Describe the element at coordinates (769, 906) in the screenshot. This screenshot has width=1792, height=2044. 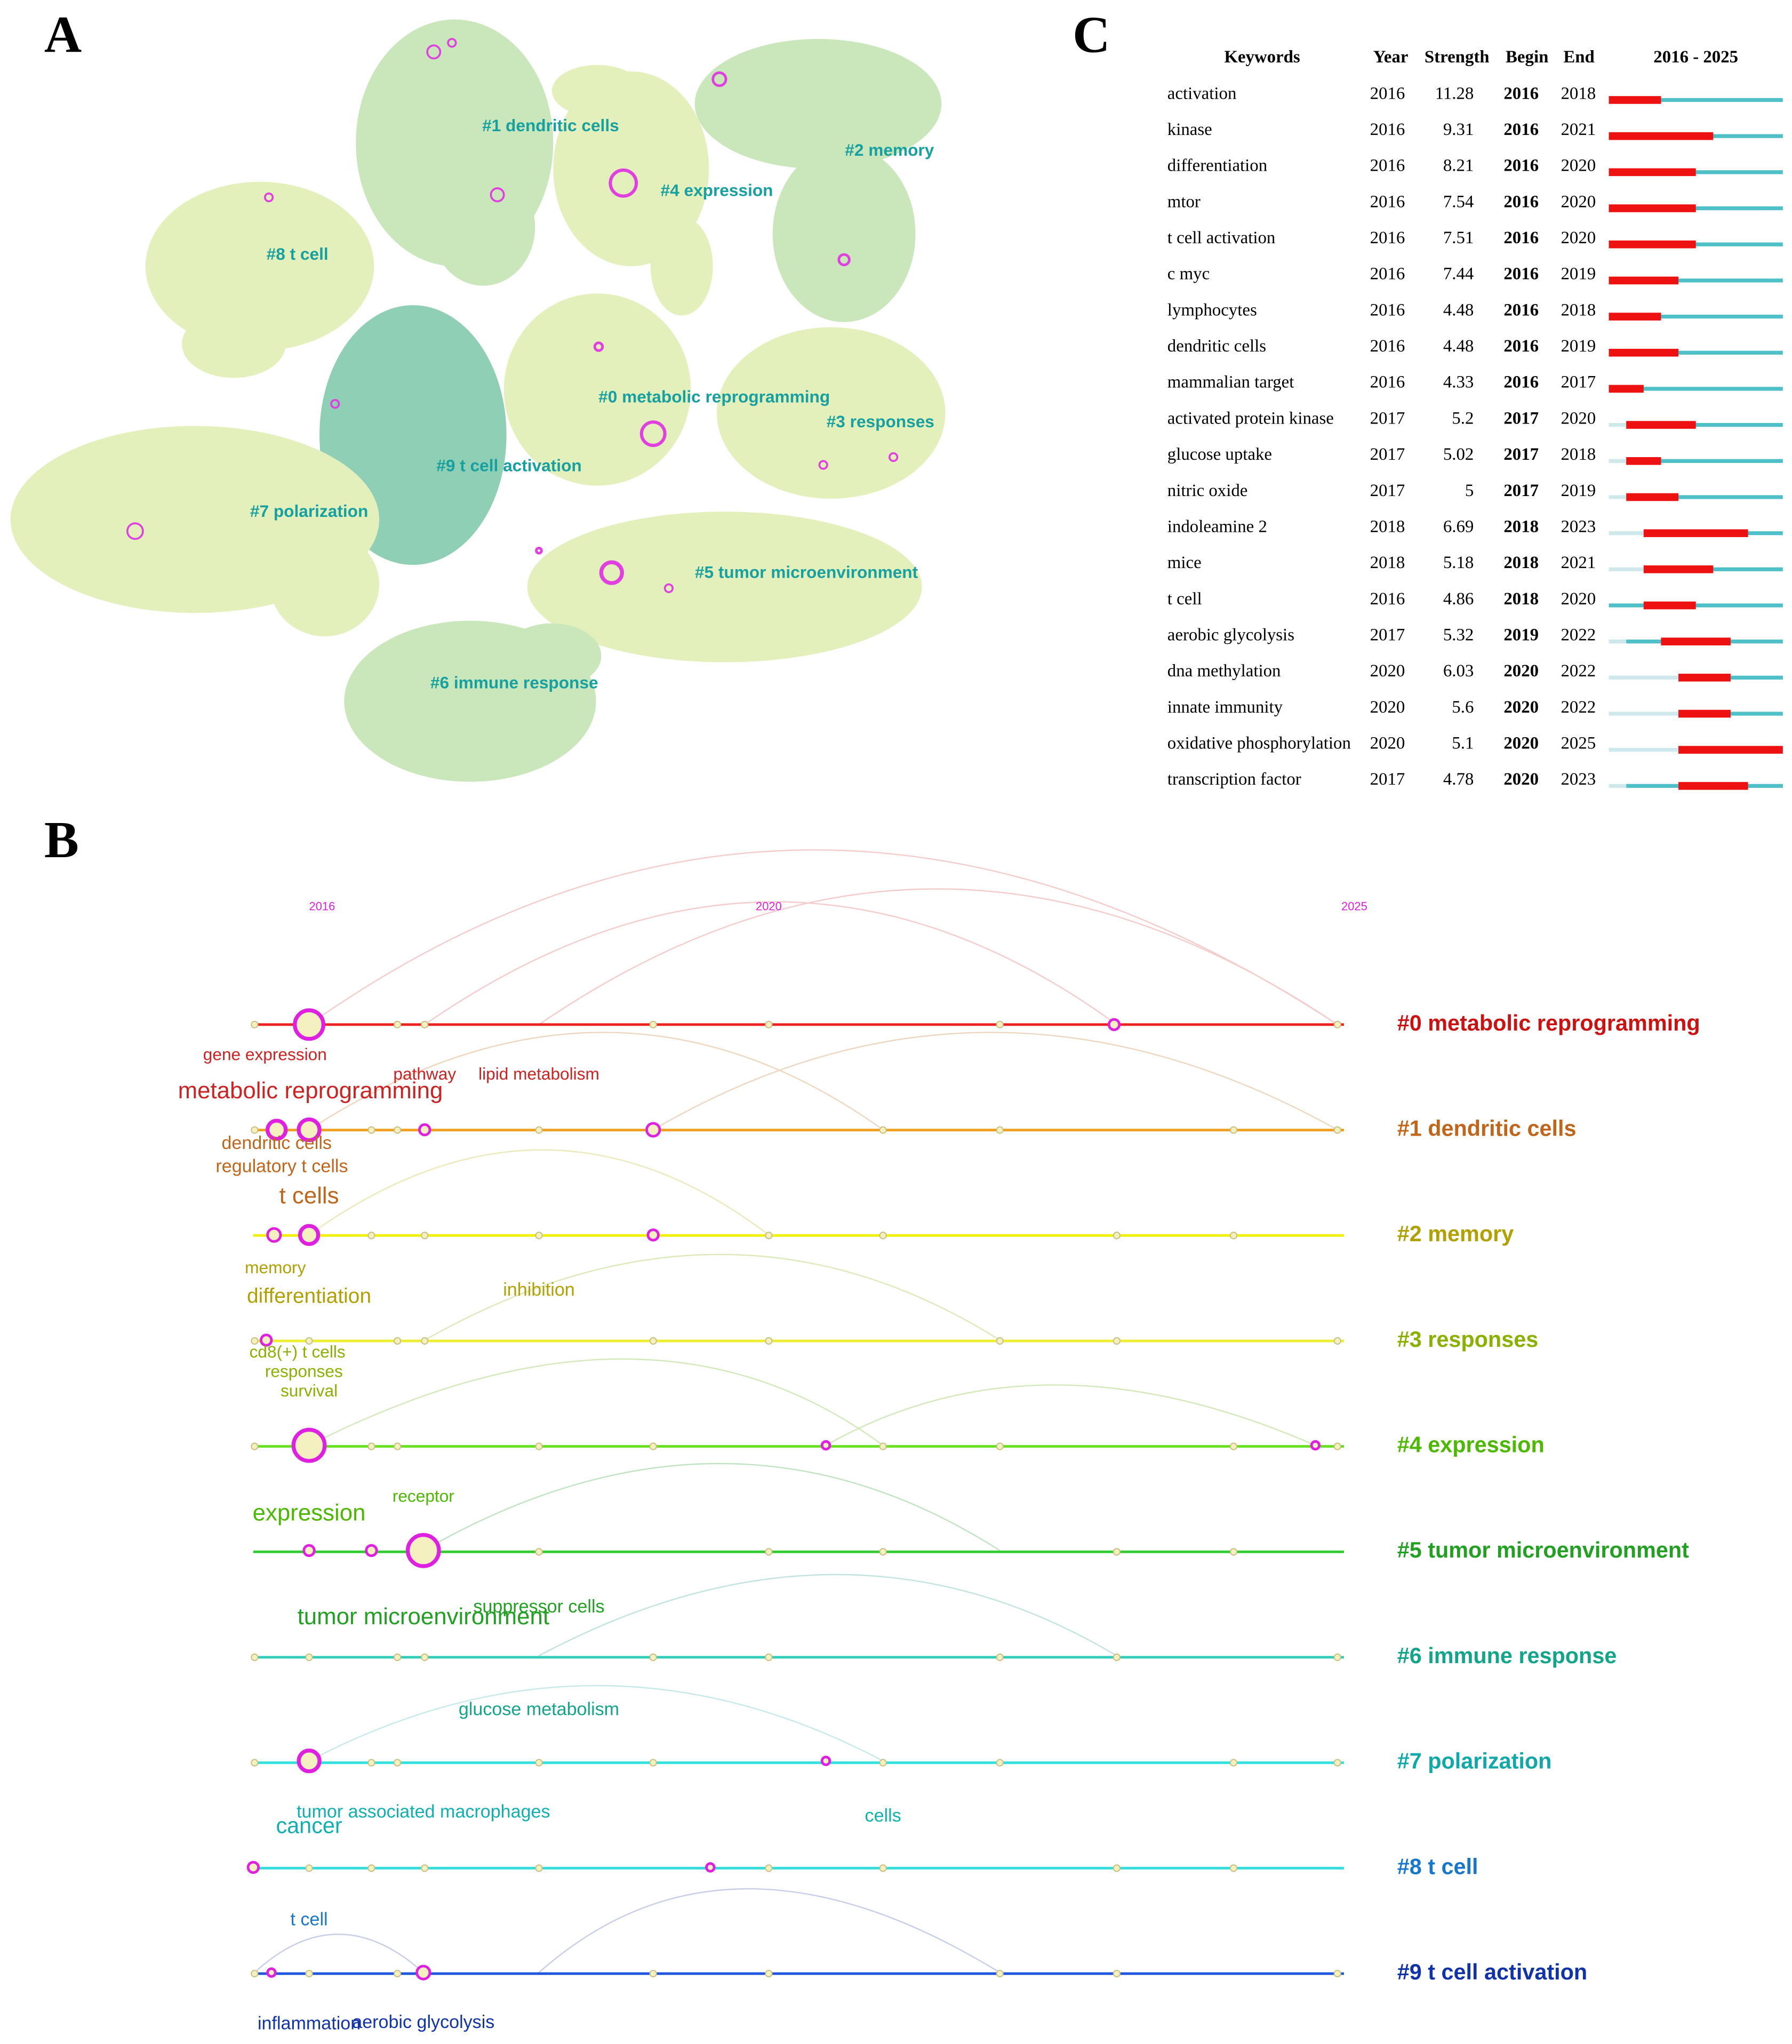
I see `year-label: 2020` at that location.